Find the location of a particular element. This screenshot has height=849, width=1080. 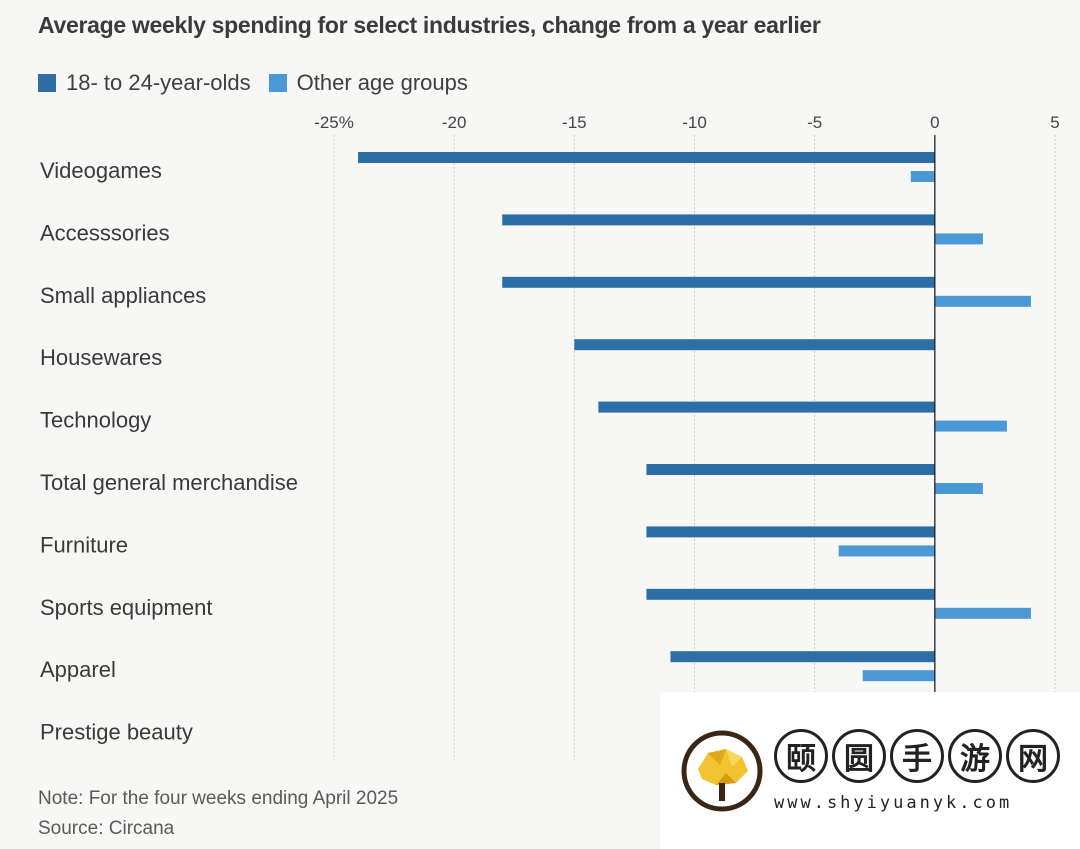

x-tick-label: 0 is located at coordinates (934, 122).